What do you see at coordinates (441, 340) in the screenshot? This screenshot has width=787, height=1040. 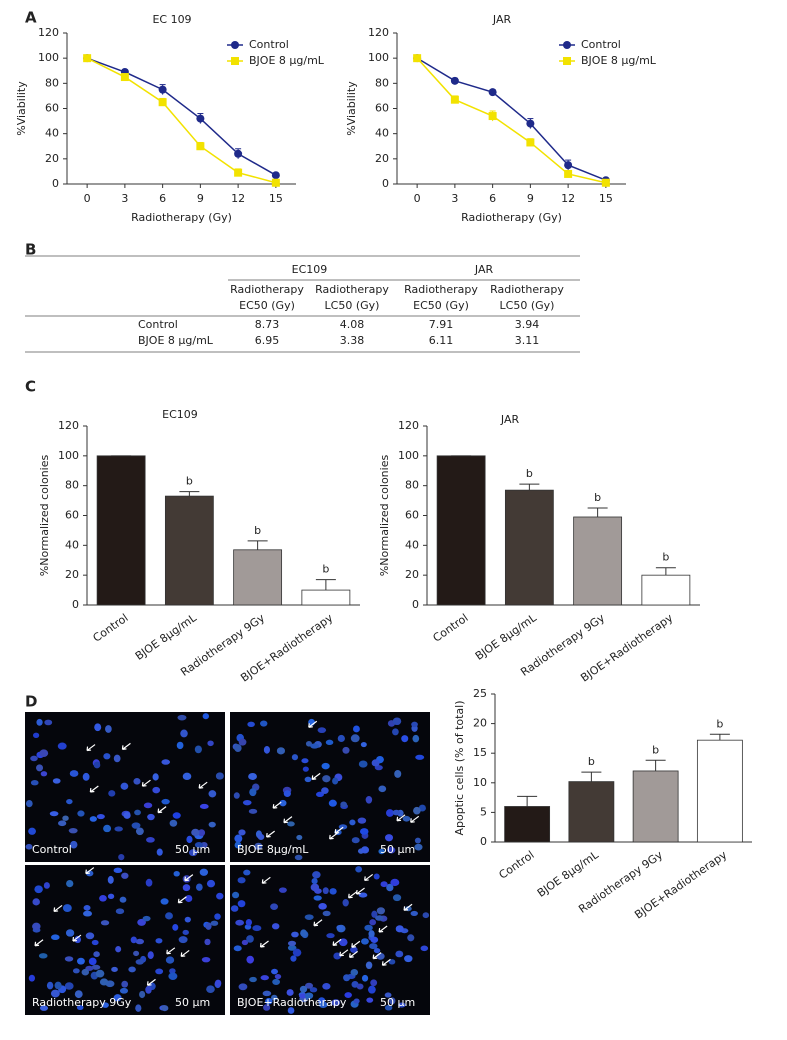 I see `table-cell: 6.11` at bounding box center [441, 340].